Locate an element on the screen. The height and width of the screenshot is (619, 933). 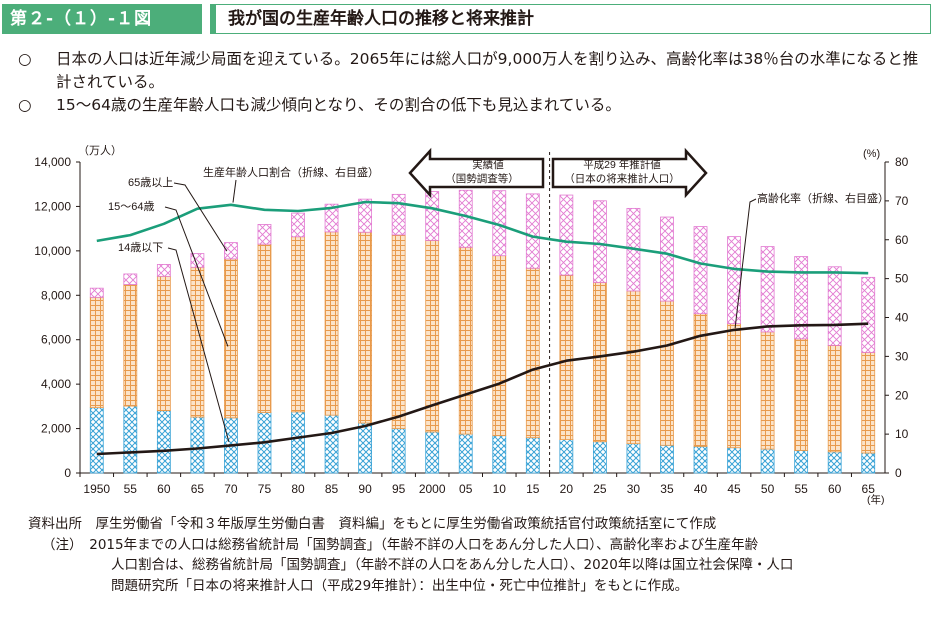
right-tick-label: 0 is located at coordinates (898, 473).